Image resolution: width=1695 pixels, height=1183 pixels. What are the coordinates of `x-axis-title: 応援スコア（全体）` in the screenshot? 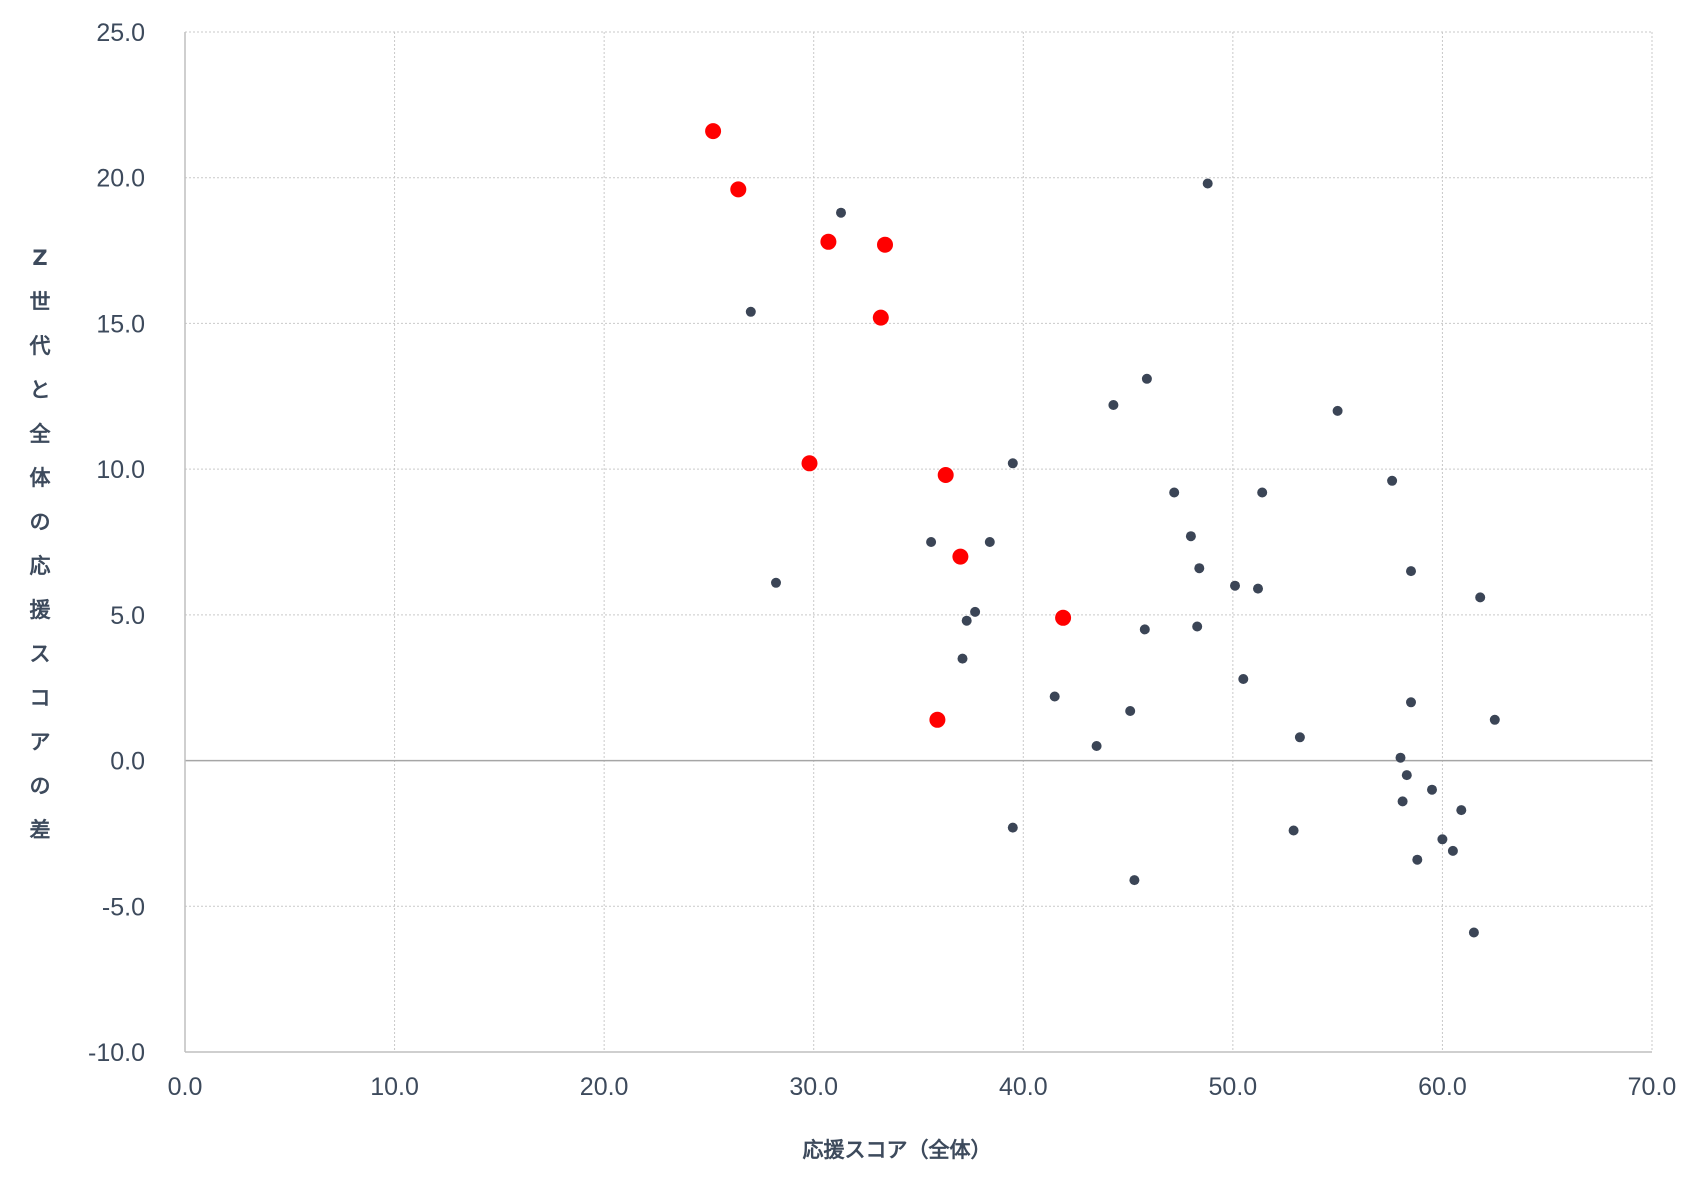 It's located at (897, 1150).